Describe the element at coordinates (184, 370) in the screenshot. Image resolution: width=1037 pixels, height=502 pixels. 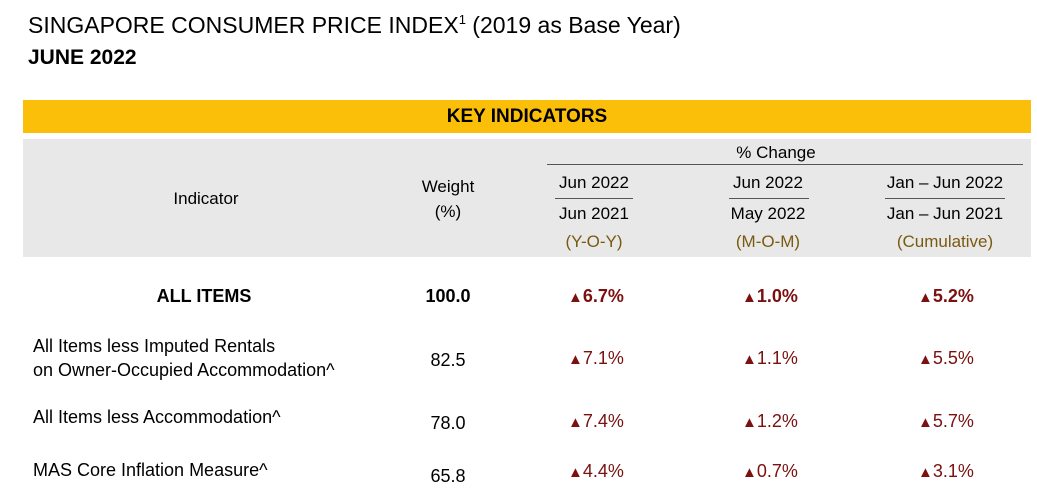
I see `row-indicator-line2: on Owner-Occupied Accommodation^` at that location.